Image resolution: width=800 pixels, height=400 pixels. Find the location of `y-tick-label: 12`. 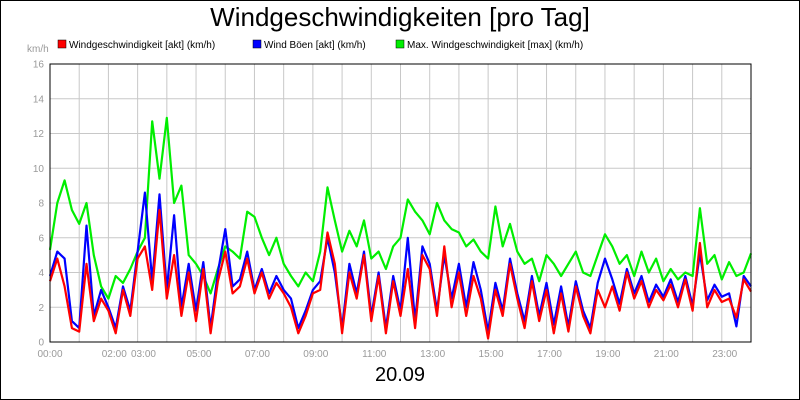

y-tick-label: 12 is located at coordinates (39, 134).